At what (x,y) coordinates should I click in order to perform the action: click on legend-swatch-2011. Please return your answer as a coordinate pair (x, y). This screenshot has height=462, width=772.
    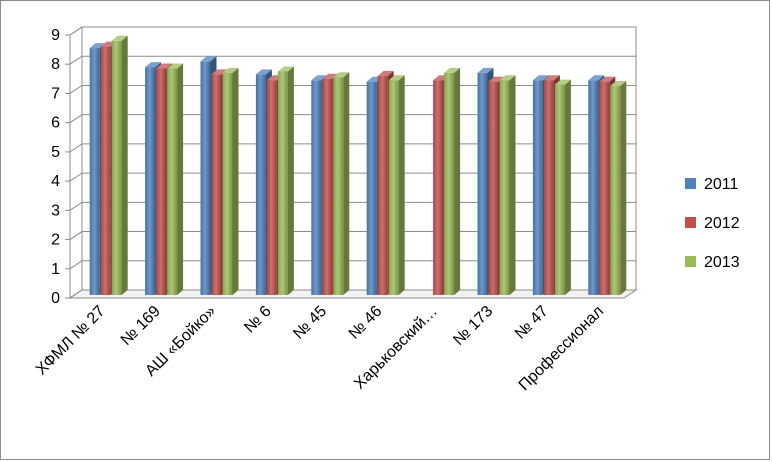
    Looking at the image, I should click on (690, 183).